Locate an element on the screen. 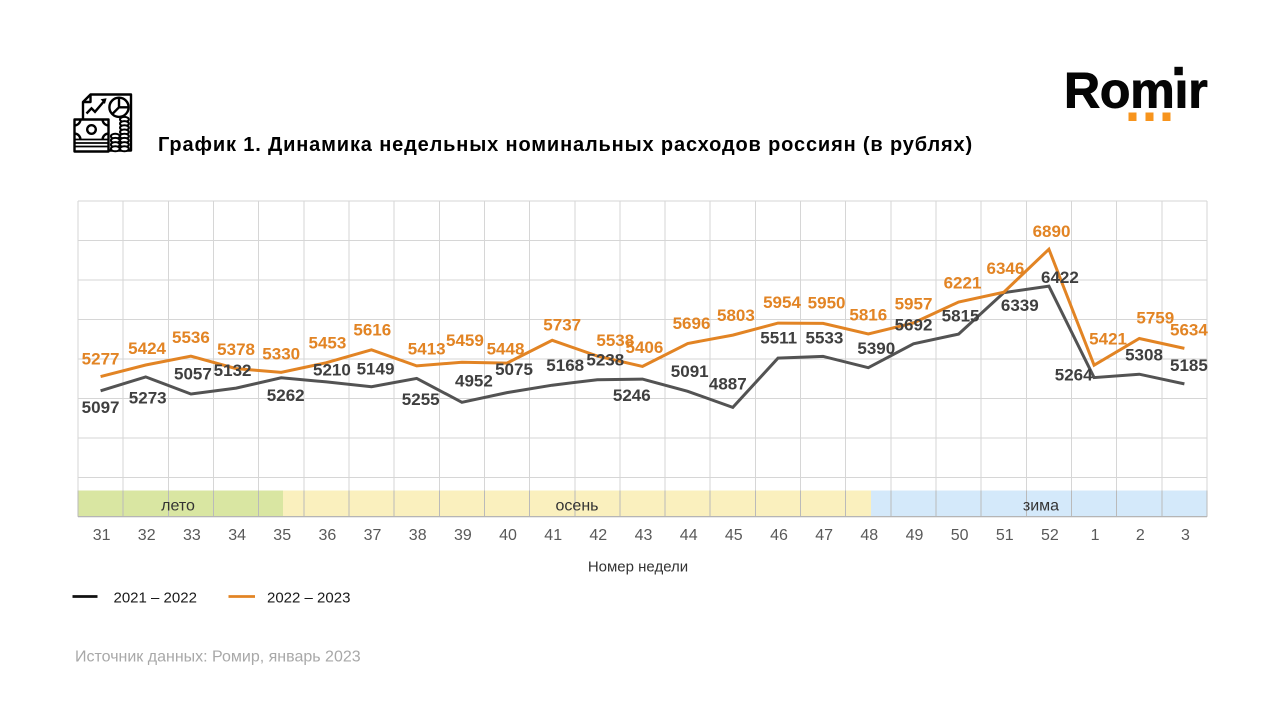  svg-text: 5453 is located at coordinates (327, 342).